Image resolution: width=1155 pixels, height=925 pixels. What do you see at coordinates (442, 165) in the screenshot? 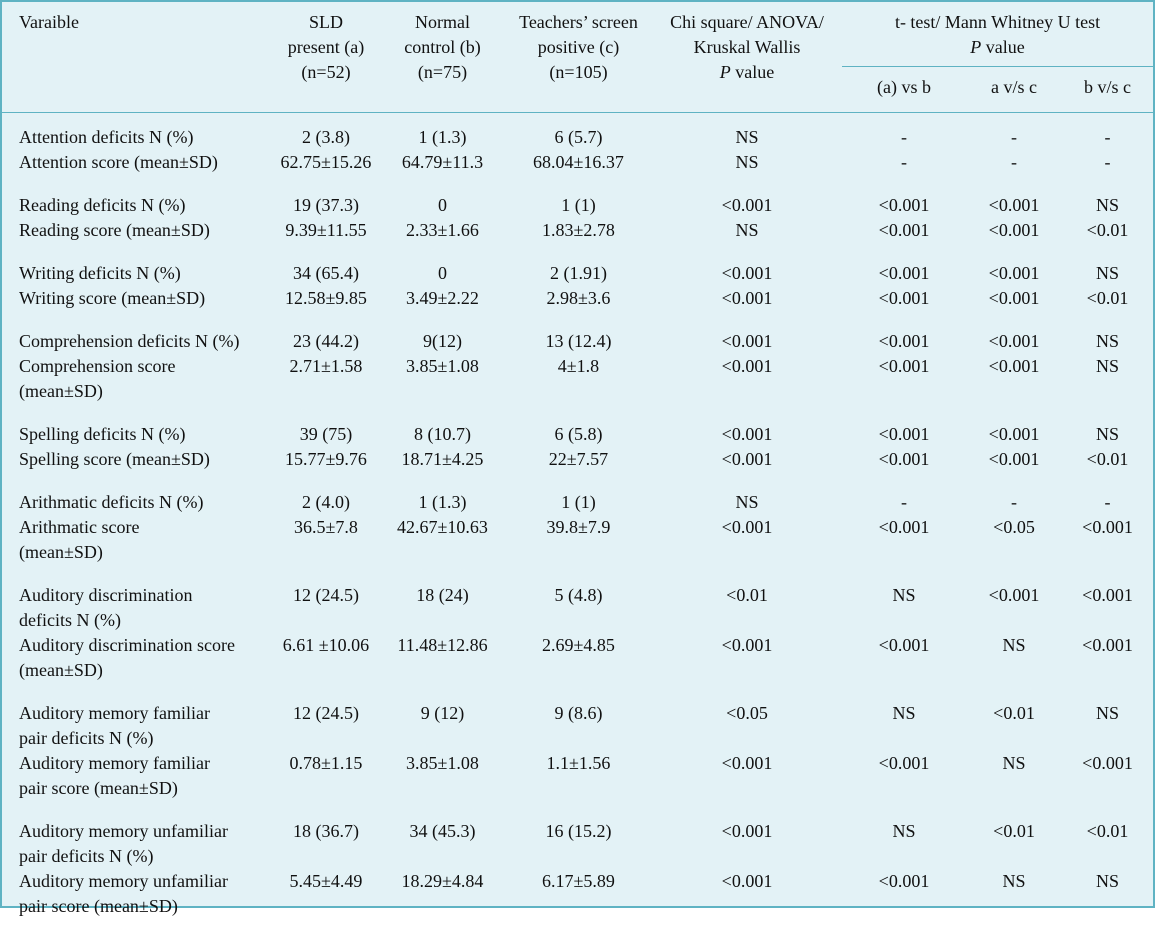
I see `normal-value: 64.79±11.3` at bounding box center [442, 165].